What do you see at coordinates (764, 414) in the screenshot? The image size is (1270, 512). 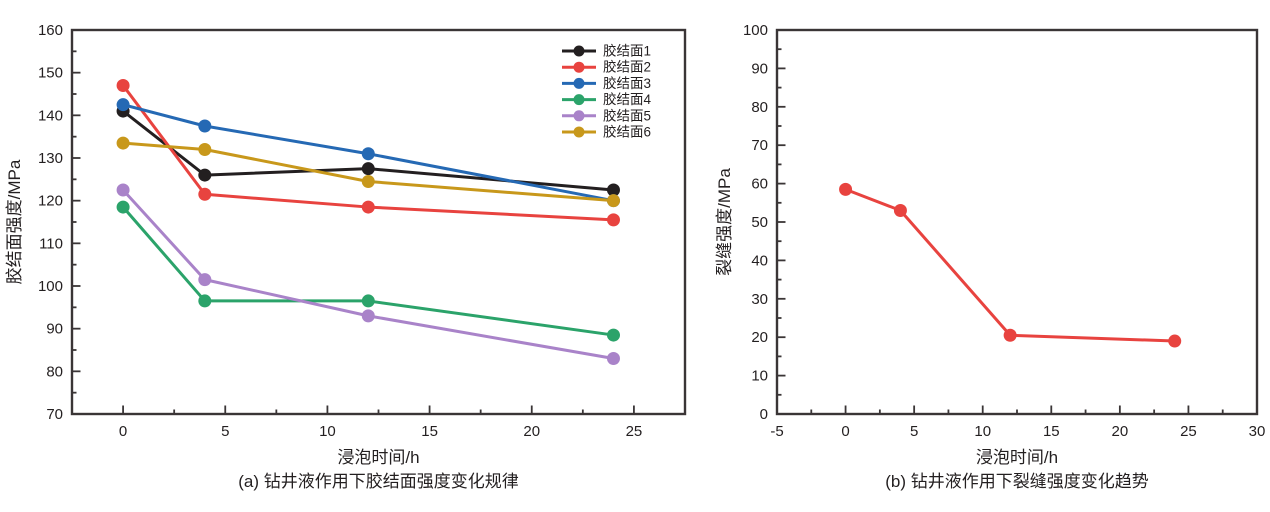 I see `y-tick-label: 0` at bounding box center [764, 414].